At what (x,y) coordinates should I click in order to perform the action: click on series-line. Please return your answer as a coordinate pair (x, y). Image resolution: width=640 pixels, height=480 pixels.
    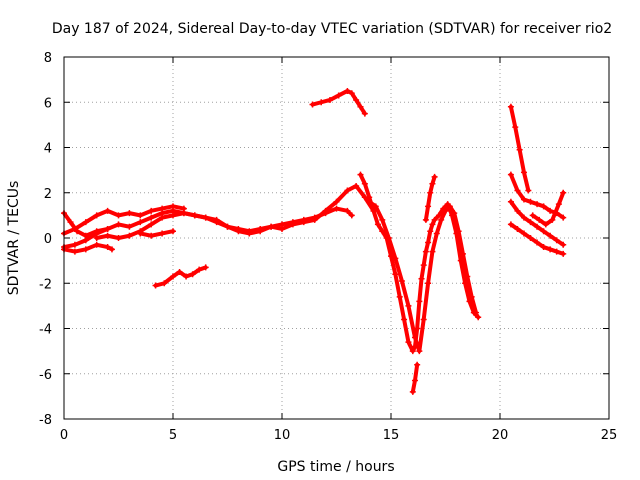
    Looking at the image, I should click on (156, 233).